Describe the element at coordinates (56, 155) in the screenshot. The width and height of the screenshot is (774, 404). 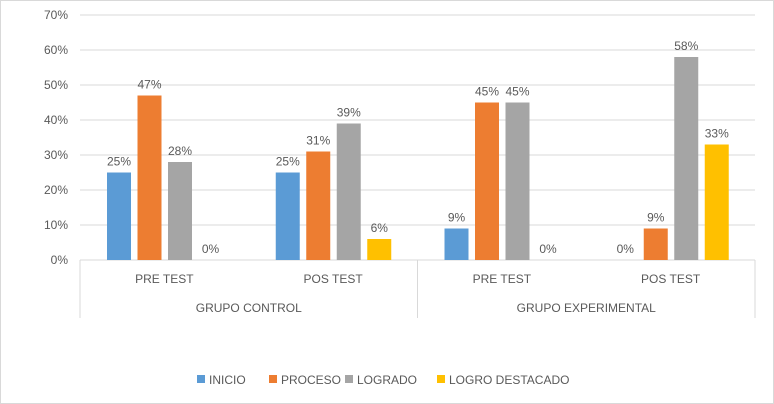
I see `y-tick-label: 30%` at that location.